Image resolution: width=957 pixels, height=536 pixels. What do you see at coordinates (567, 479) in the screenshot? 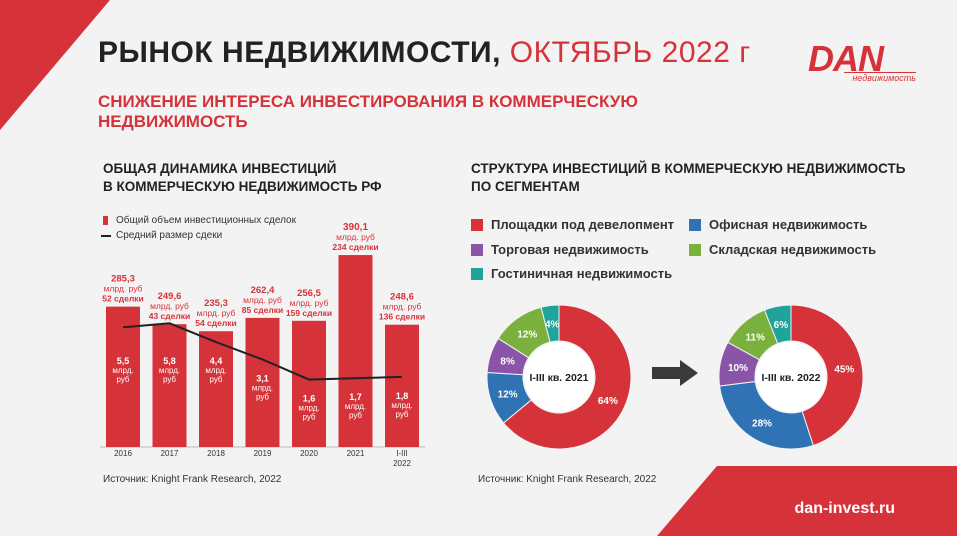
I see `right-source: Источник: Knight Frank Research, 2022` at bounding box center [567, 479].